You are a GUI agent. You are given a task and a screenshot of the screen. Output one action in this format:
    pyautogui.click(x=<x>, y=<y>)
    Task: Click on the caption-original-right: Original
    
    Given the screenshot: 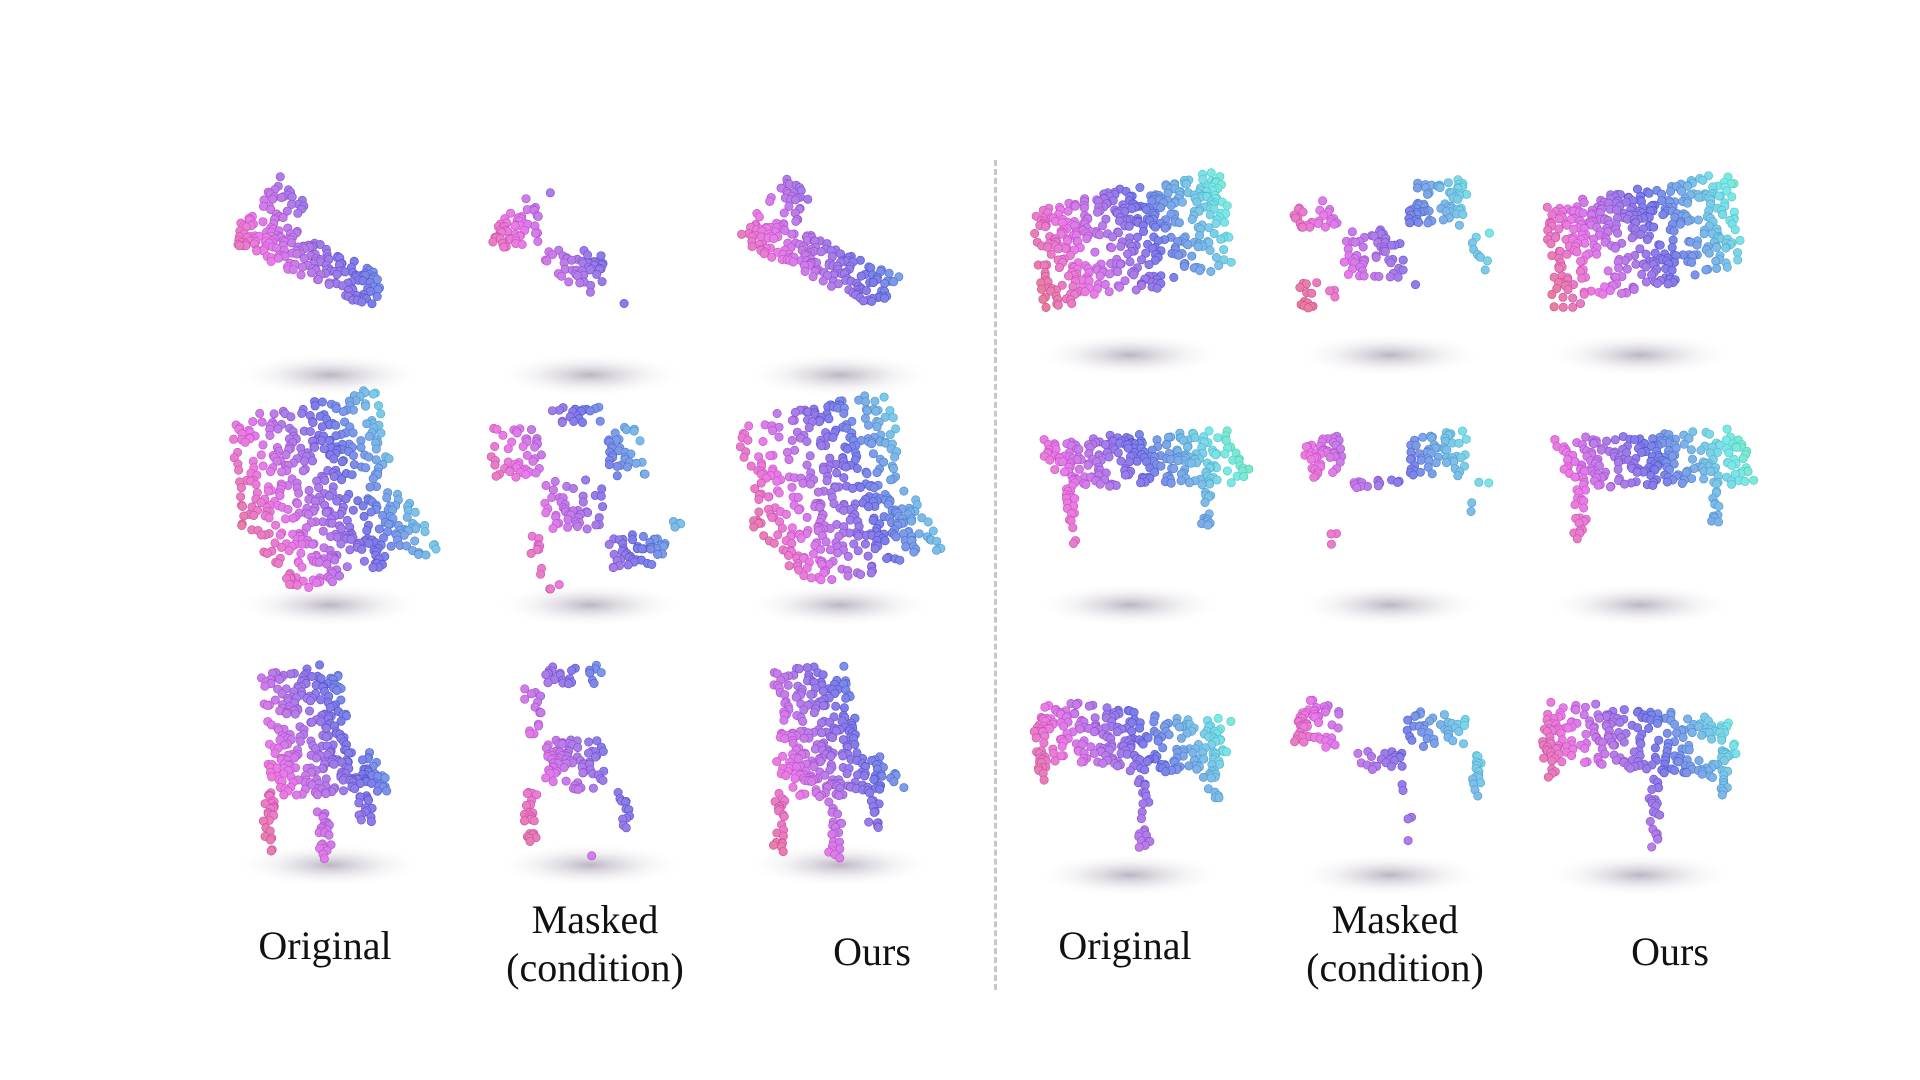 What is the action you would take?
    pyautogui.click(x=1125, y=946)
    